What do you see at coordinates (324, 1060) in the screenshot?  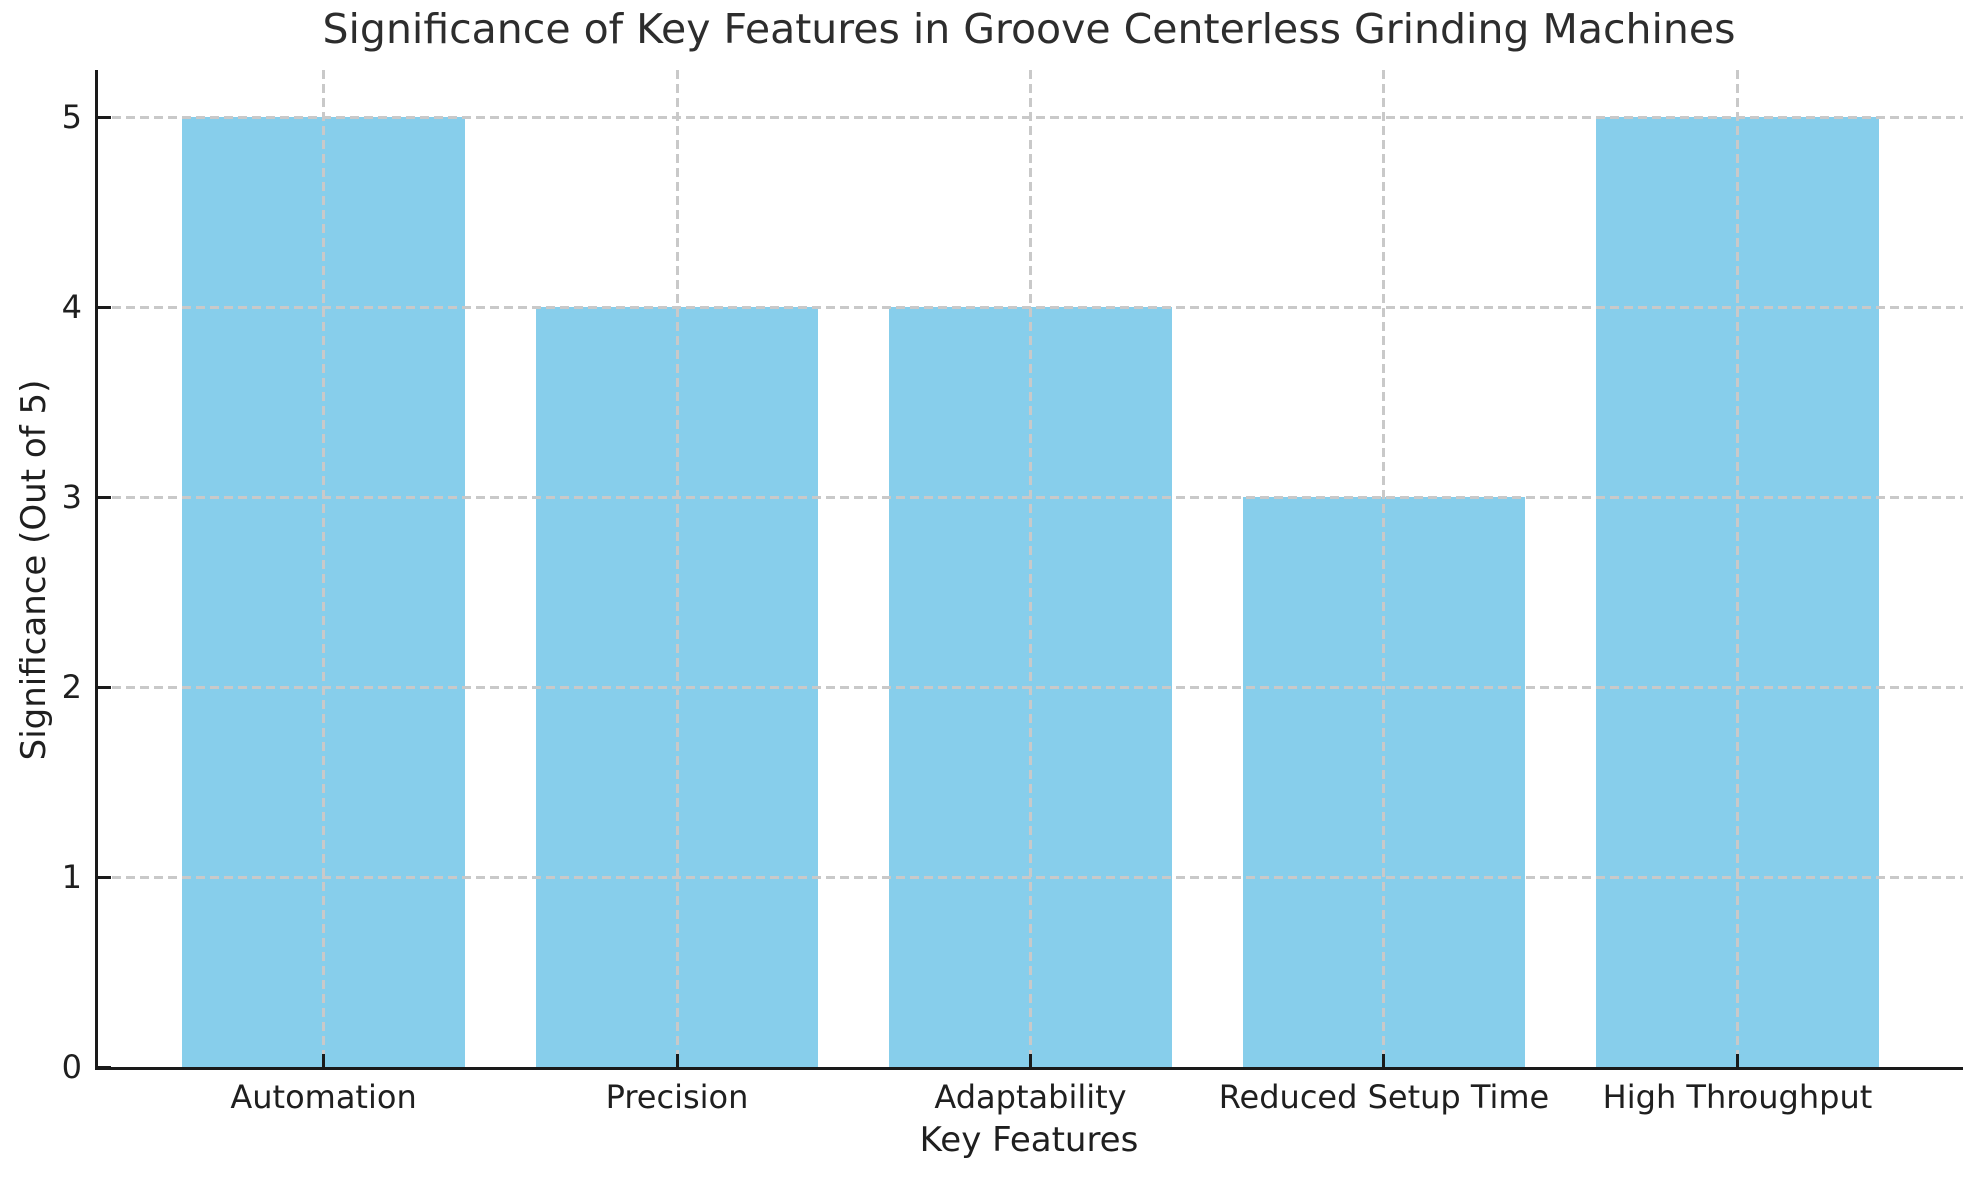 I see `x-tick-automation` at bounding box center [324, 1060].